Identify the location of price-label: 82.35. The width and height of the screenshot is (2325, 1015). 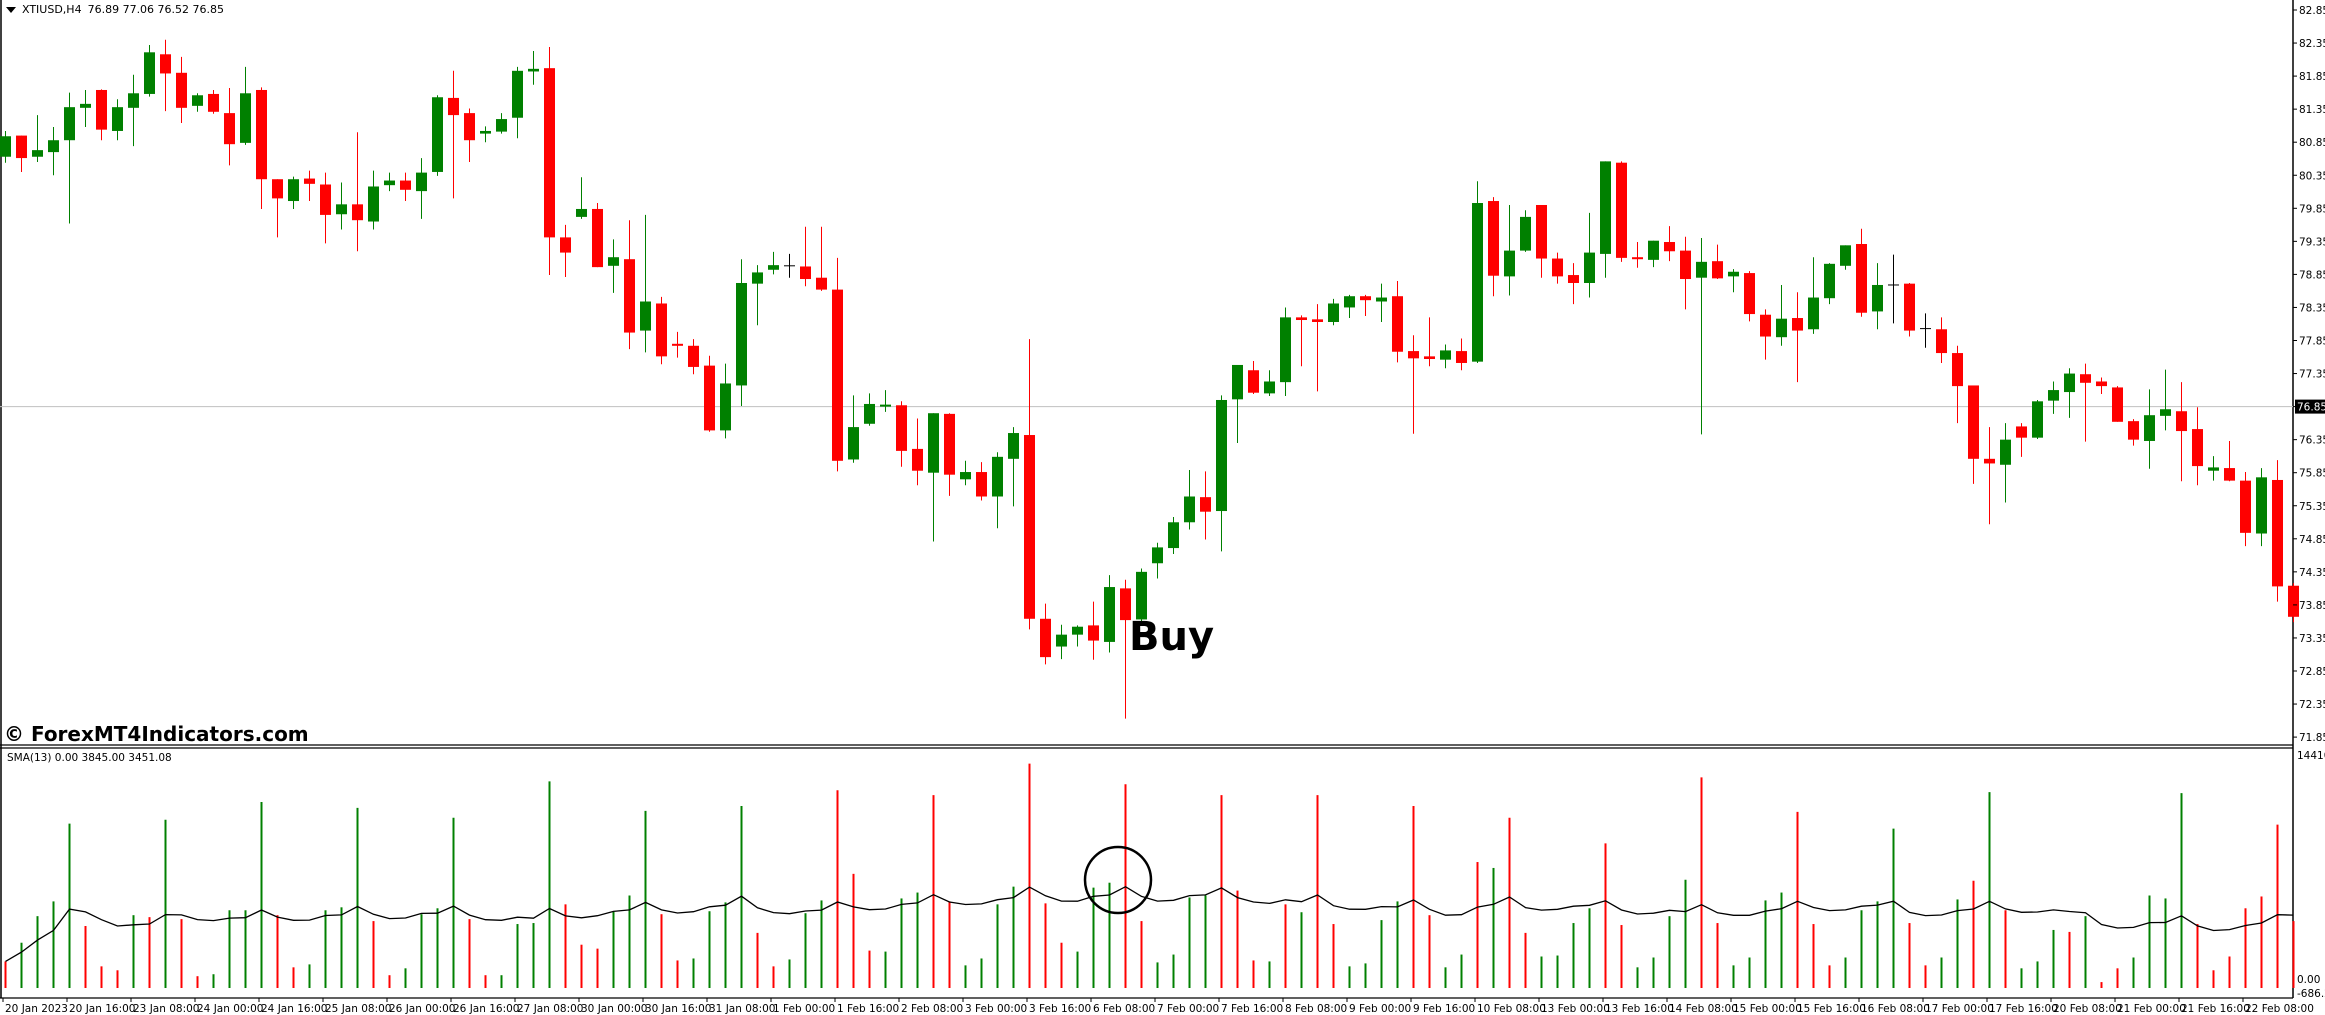
(2312, 44).